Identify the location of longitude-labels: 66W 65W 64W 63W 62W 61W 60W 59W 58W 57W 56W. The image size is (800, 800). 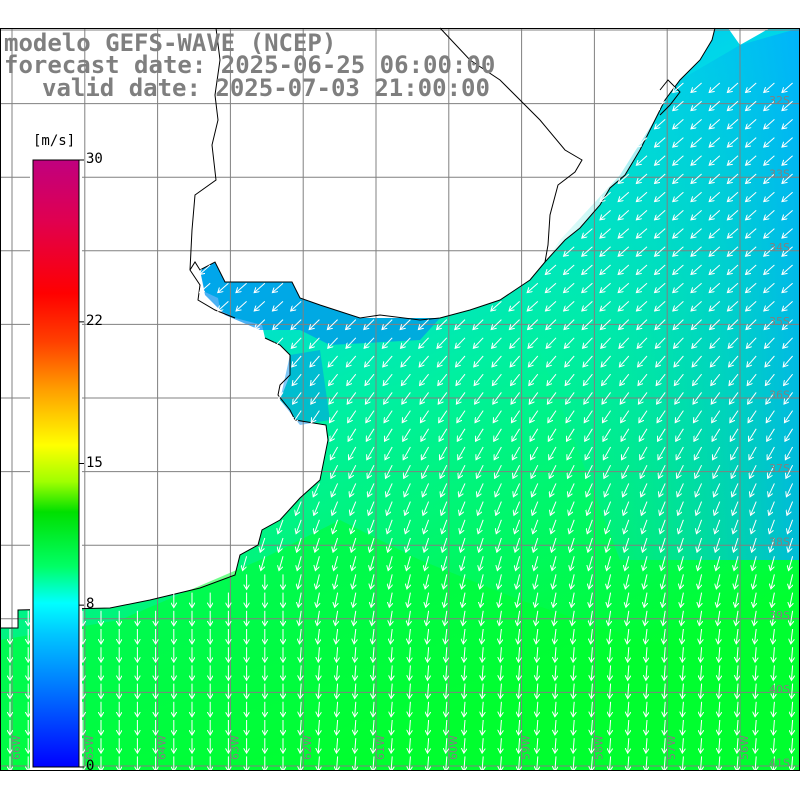
(380, 747).